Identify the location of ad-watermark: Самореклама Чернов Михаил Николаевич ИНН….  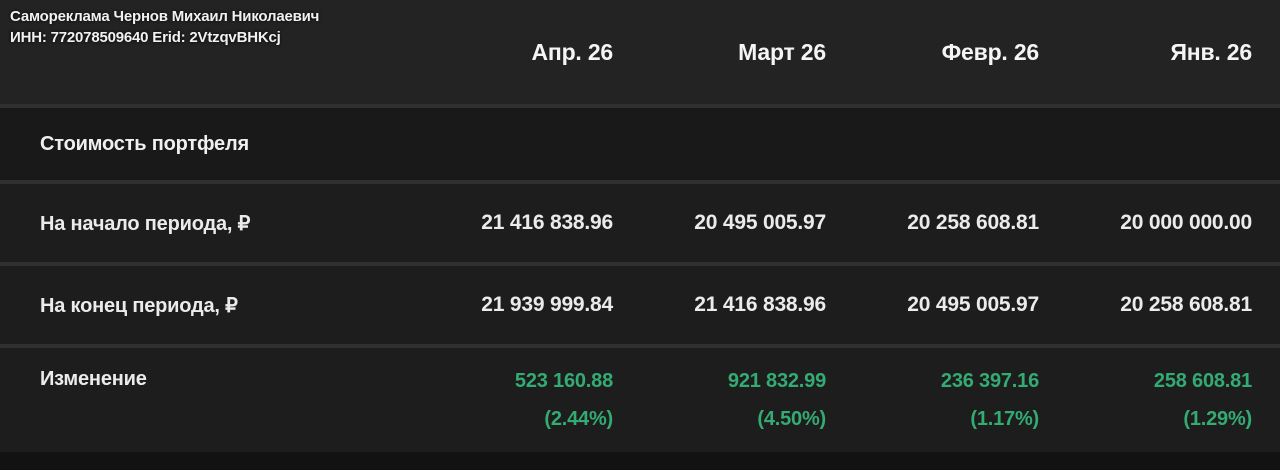
(164, 27).